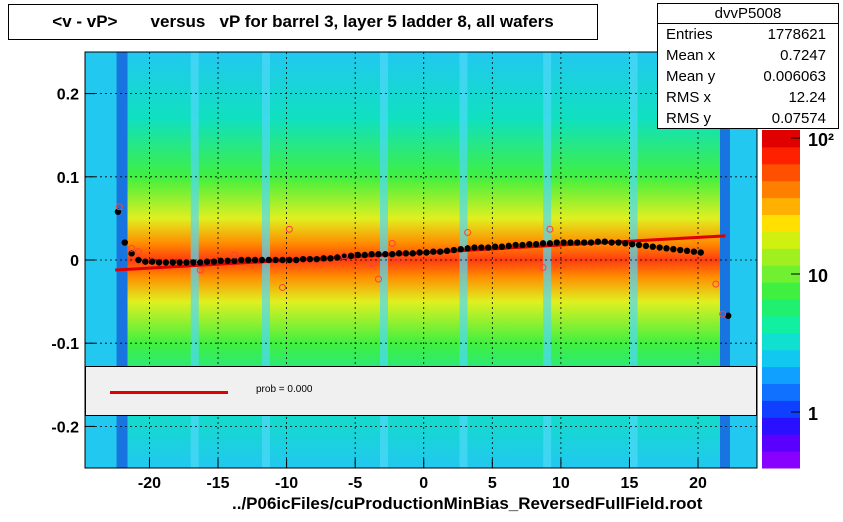 This screenshot has width=843, height=522. Describe the element at coordinates (818, 276) in the screenshot. I see `palette-tick-label: 10` at that location.